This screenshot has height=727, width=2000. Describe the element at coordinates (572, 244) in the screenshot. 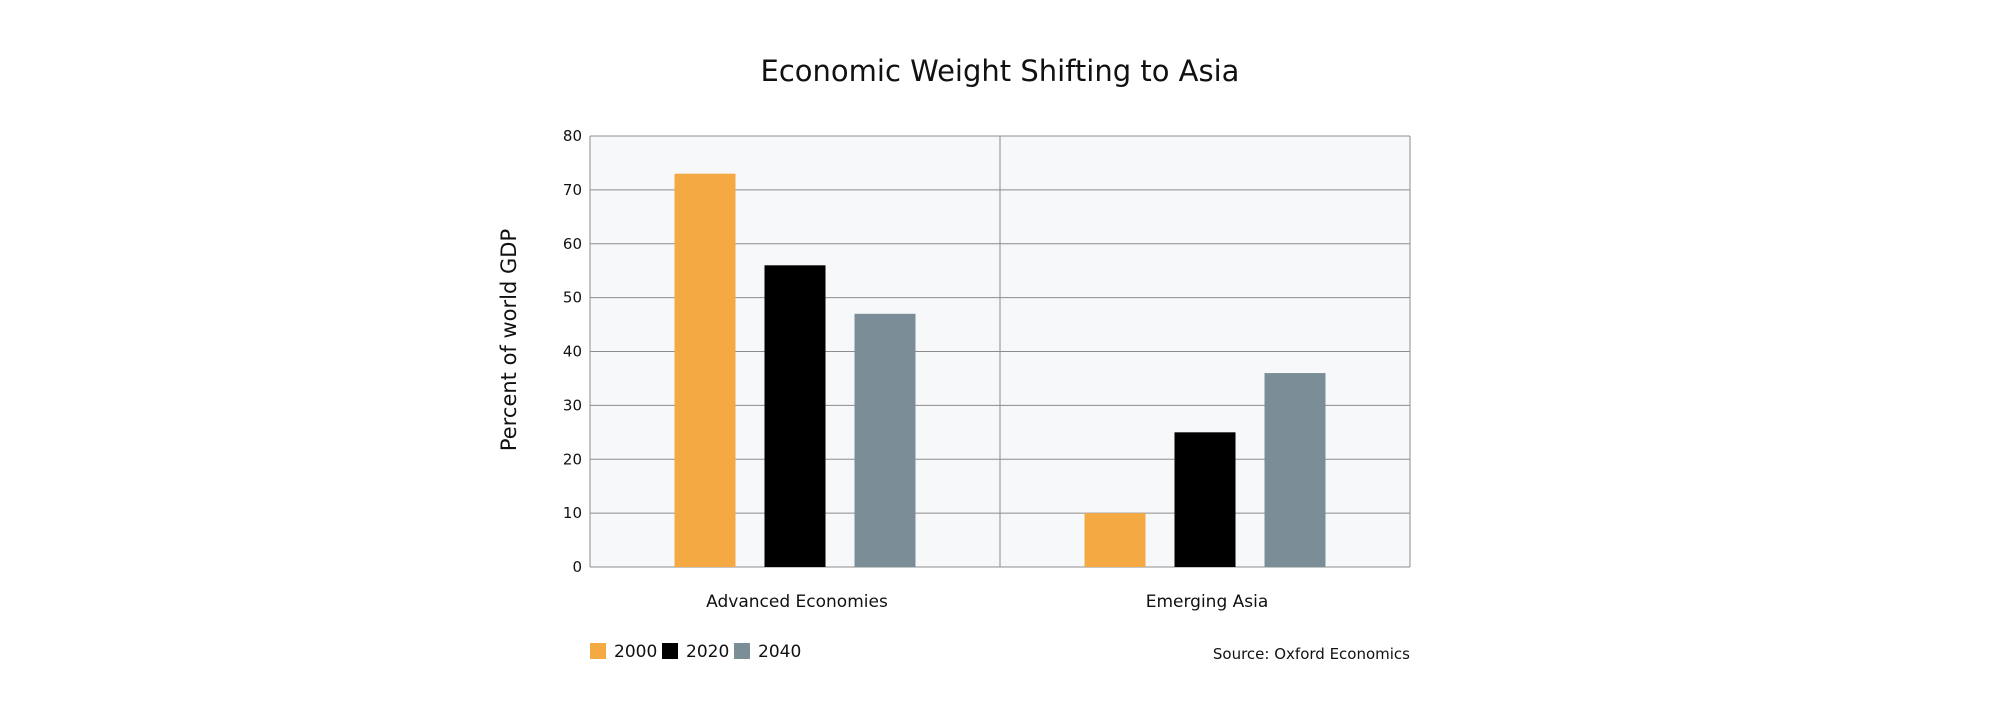

I see `y-tick-label-60: 60` at that location.